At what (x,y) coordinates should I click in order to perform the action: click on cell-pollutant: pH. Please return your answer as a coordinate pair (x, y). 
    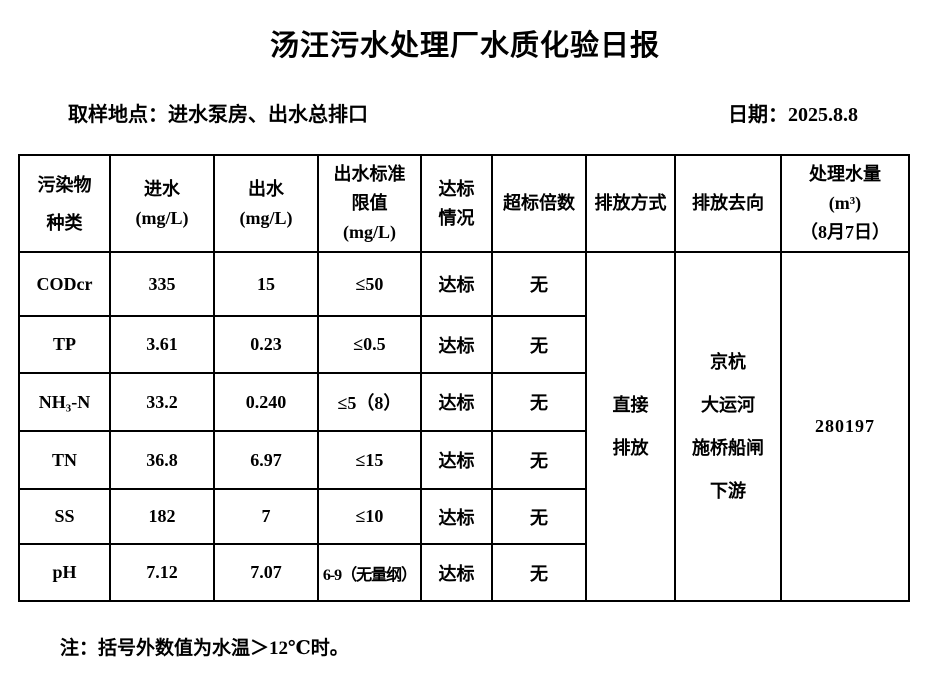
    Looking at the image, I should click on (64, 572).